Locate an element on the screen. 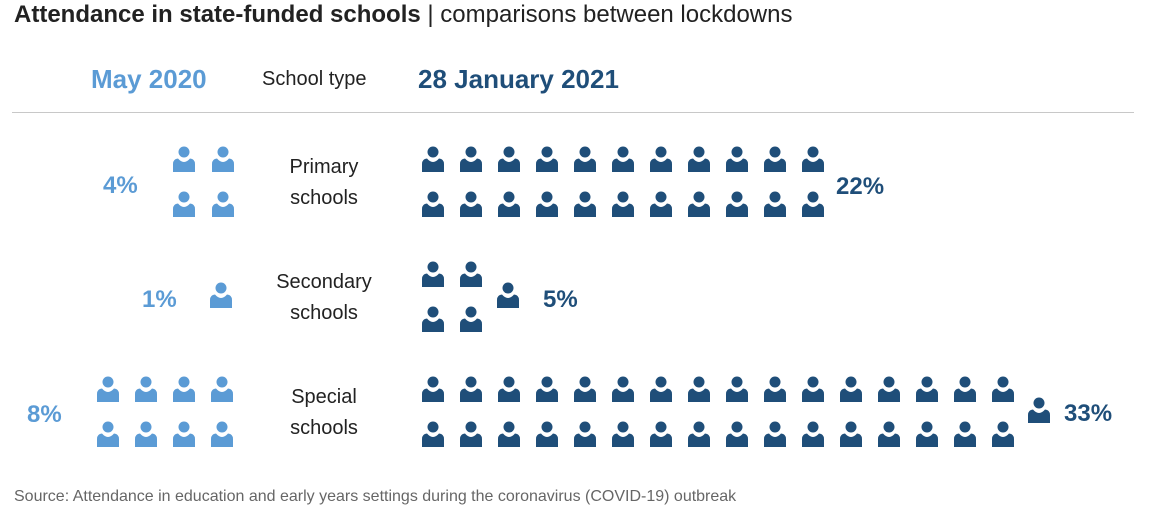 The width and height of the screenshot is (1162, 528). may-percentage: 4% is located at coordinates (120, 185).